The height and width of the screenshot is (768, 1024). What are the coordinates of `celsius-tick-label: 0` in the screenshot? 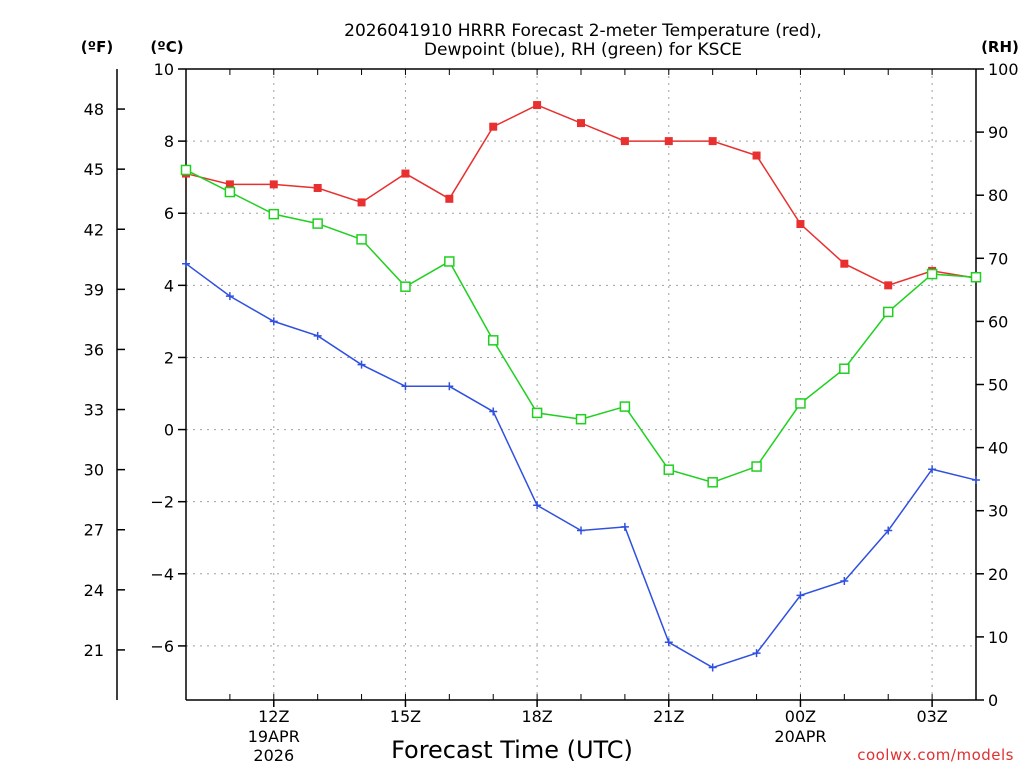 It's located at (169, 430).